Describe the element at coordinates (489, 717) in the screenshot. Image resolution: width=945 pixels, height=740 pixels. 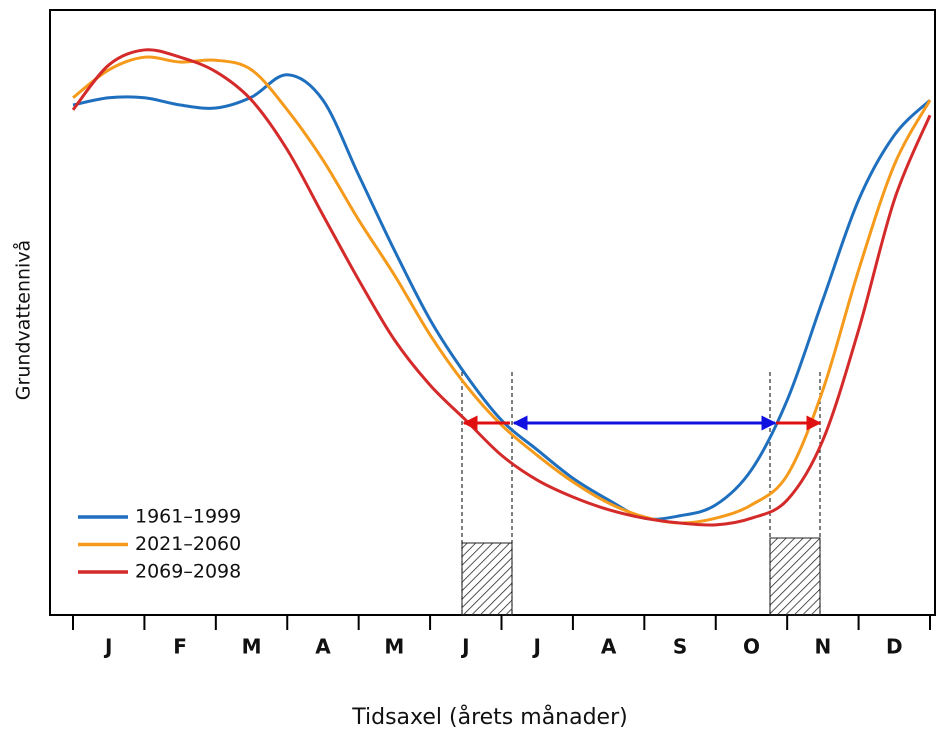
I see `x-axis-label: Tidsaxel (årets månader)` at that location.